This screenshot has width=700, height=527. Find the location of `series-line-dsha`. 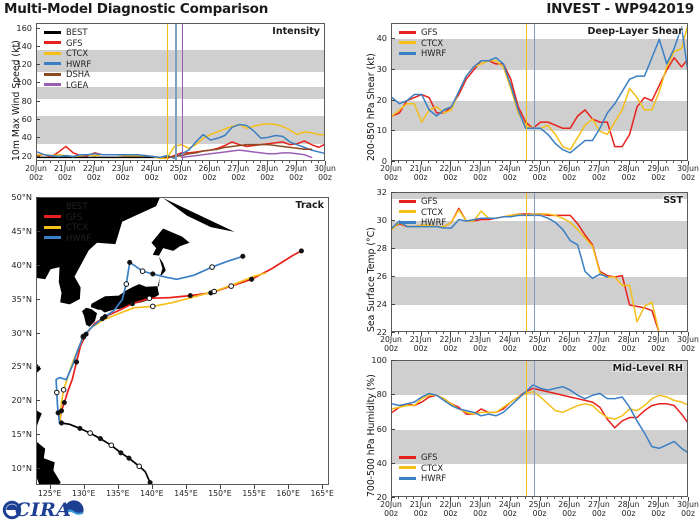

series-line-dsha is located at coordinates (239, 151).